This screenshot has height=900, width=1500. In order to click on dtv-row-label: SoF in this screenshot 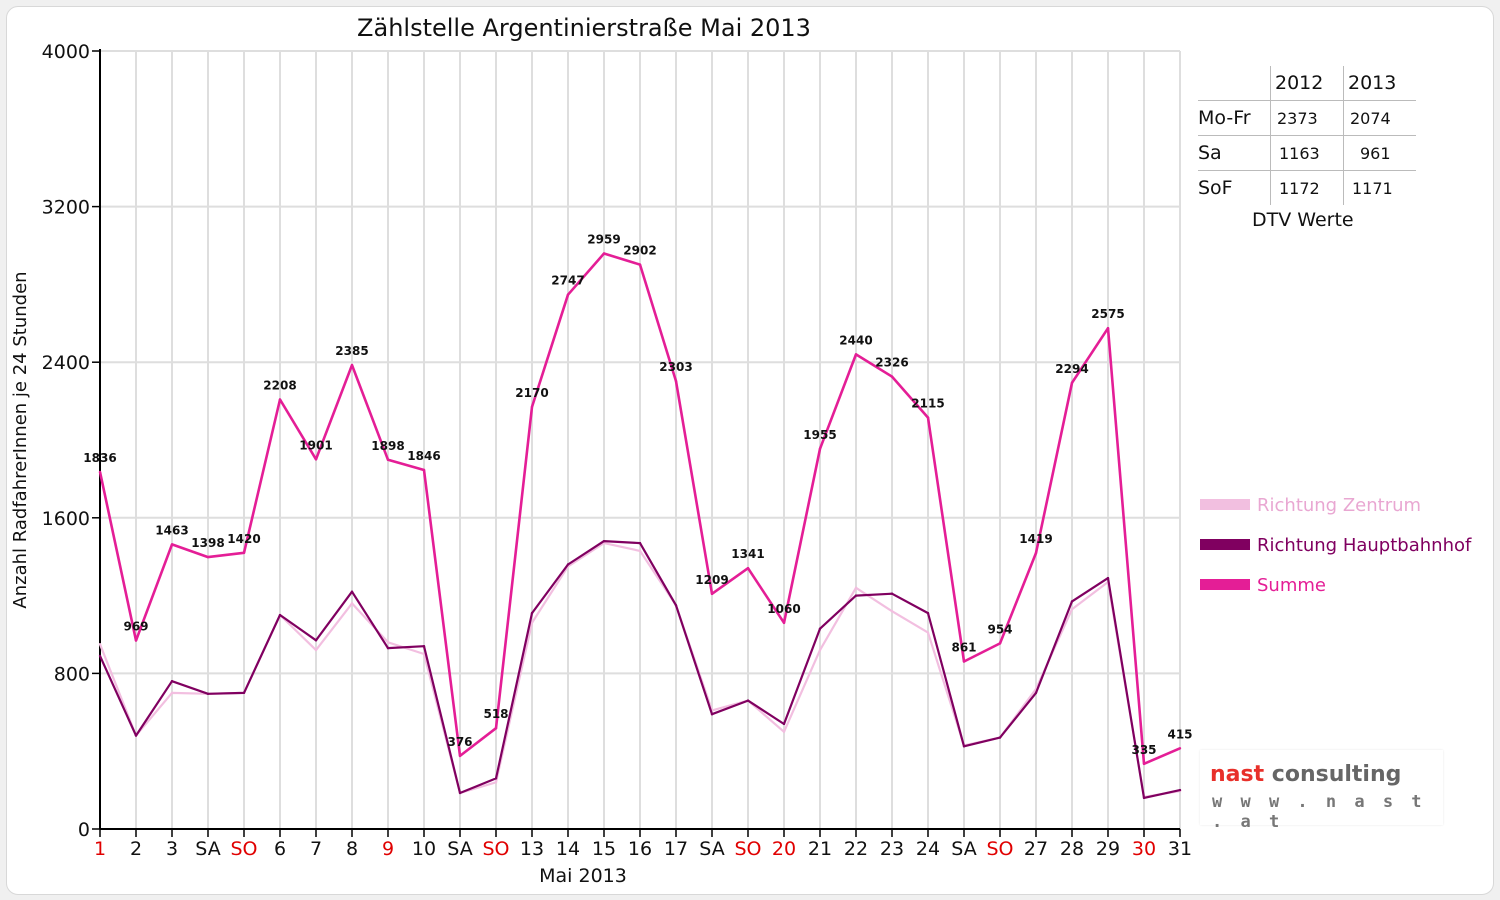, I will do `click(1215, 188)`.